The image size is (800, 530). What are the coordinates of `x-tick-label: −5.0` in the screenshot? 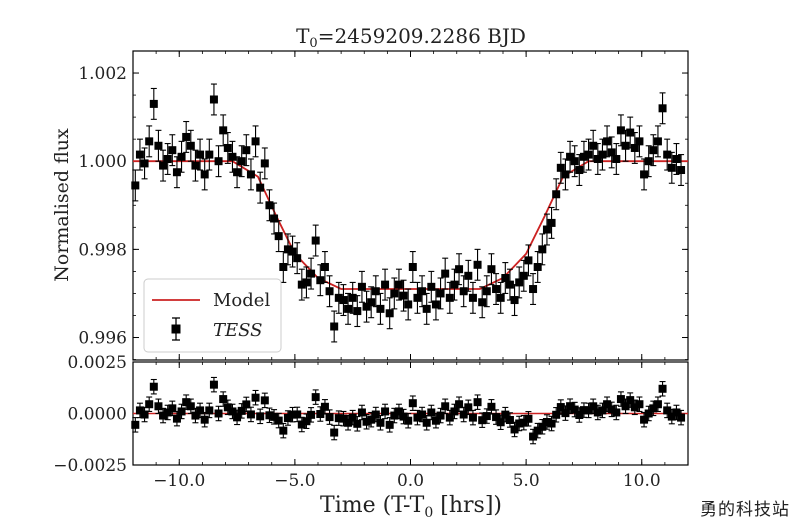 It's located at (294, 481).